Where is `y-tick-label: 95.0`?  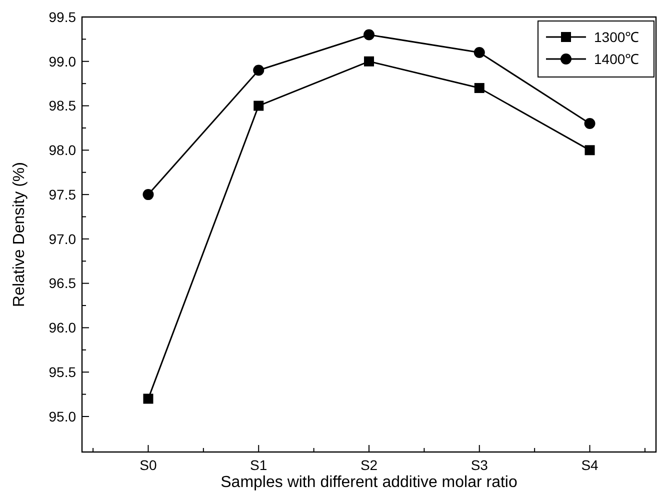 y-tick-label: 95.0 is located at coordinates (62, 416).